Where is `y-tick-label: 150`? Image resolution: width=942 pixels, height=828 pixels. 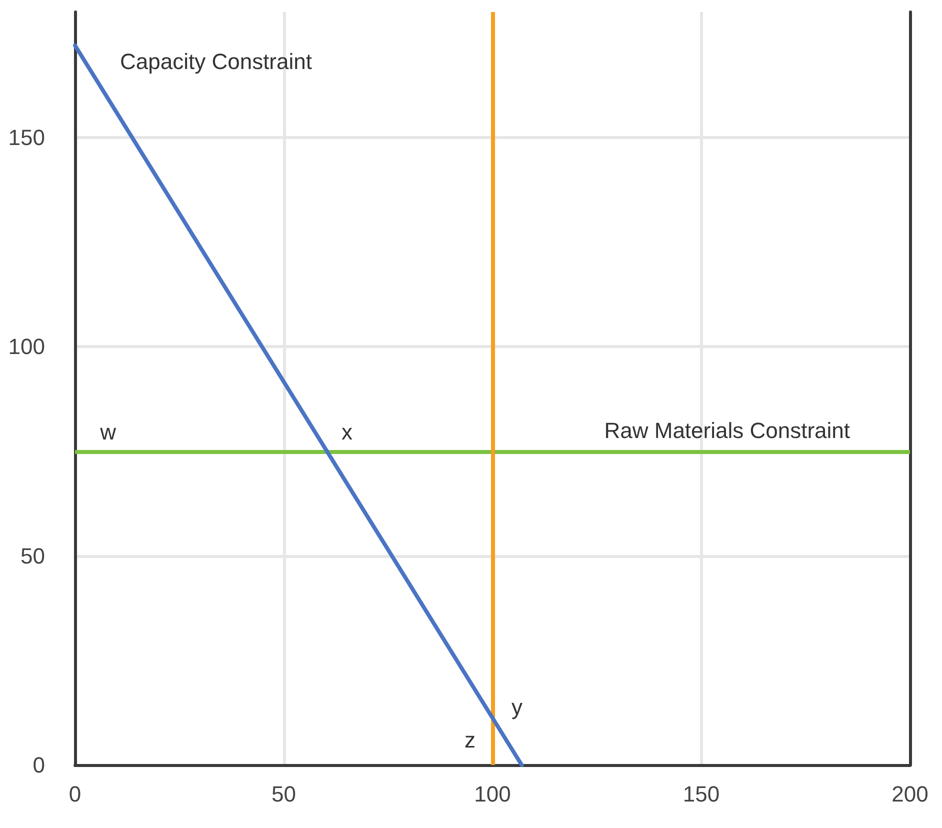 y-tick-label: 150 is located at coordinates (26, 137).